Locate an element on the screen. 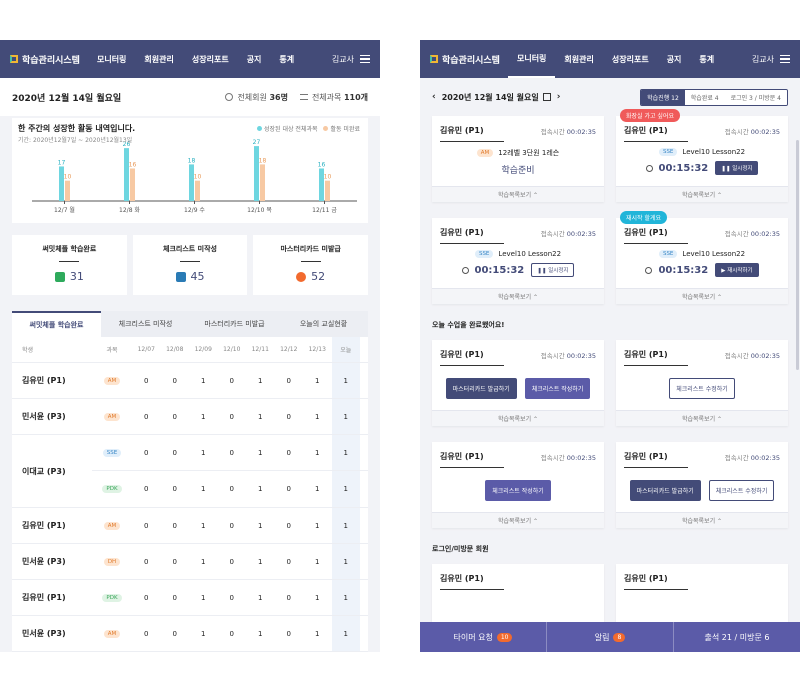  bar-incomplete is located at coordinates (262, 182).